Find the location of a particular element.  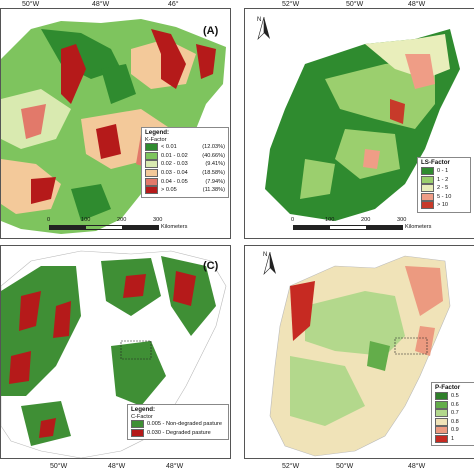

top-lon-3: 46° is located at coordinates (173, 4).